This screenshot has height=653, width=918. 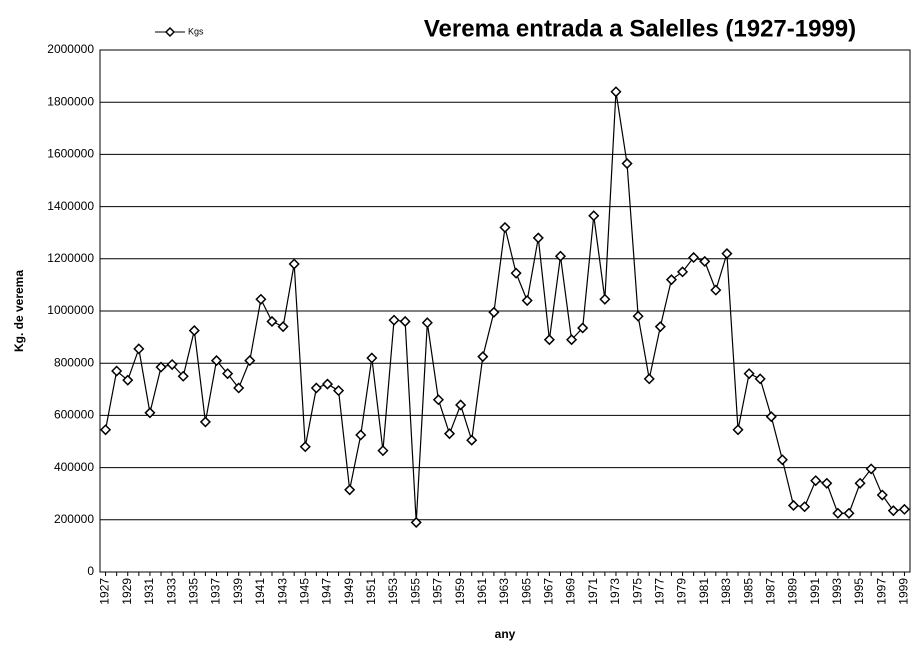 What do you see at coordinates (637, 591) in the screenshot?
I see `x-tick-label: 1975` at bounding box center [637, 591].